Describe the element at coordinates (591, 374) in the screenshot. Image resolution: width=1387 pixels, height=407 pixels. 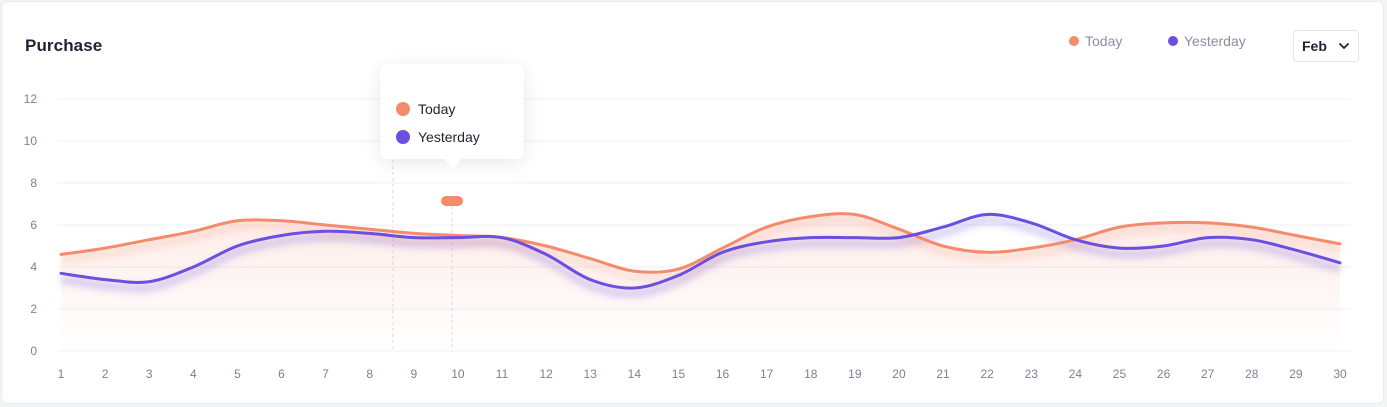
I see `x-tick-label: 13` at that location.